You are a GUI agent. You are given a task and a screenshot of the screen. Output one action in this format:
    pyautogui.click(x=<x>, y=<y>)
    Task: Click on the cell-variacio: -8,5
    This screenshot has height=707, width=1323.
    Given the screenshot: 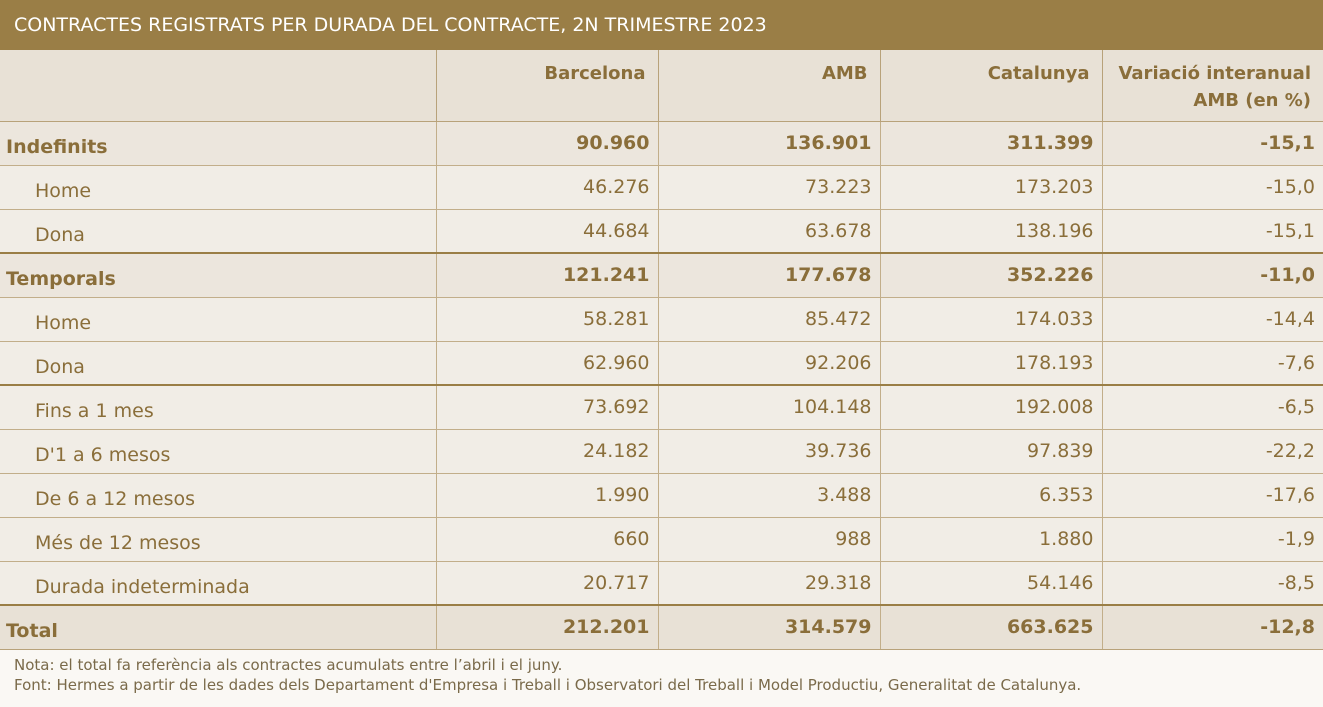 What is the action you would take?
    pyautogui.click(x=1212, y=583)
    